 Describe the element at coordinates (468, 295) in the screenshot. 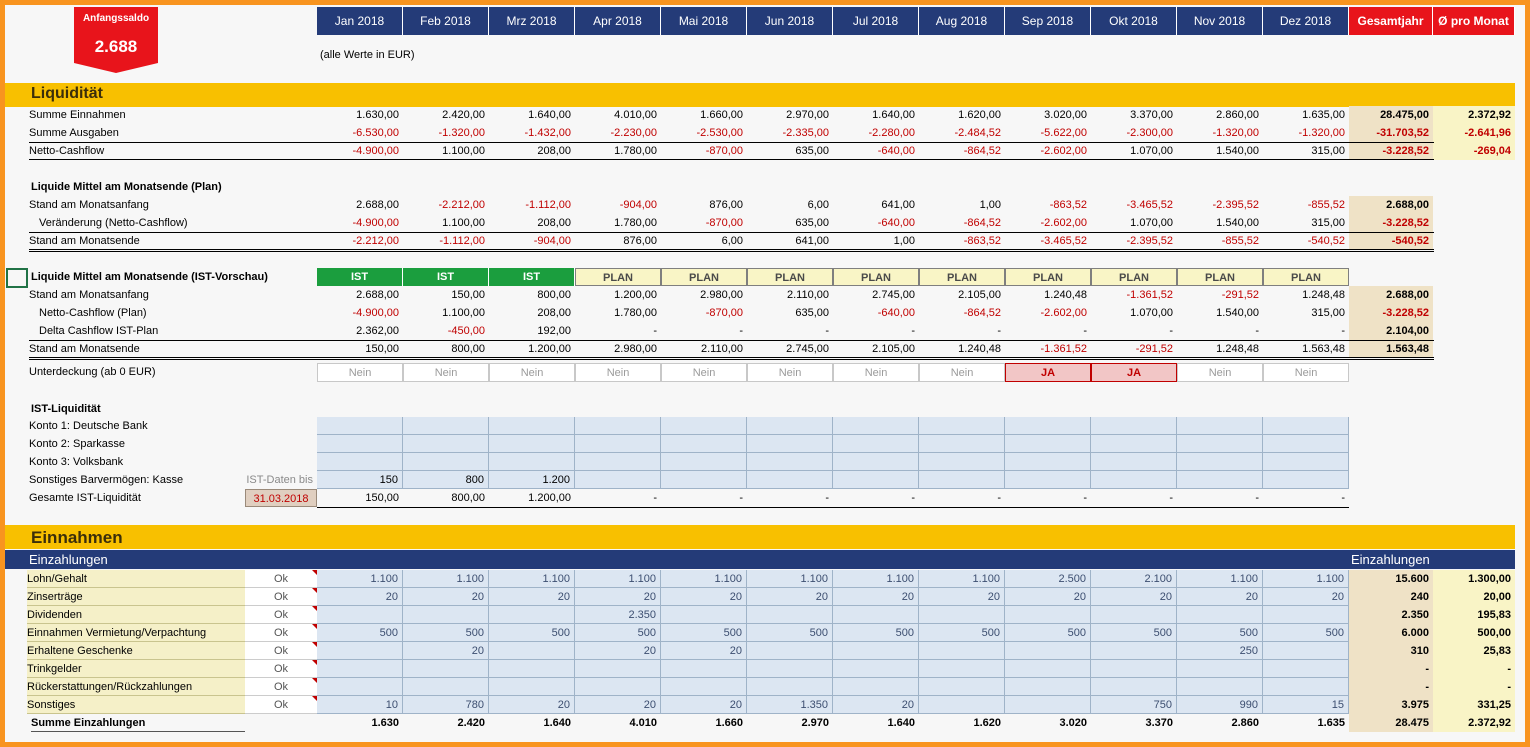

I see `value-cell: 150,00` at that location.